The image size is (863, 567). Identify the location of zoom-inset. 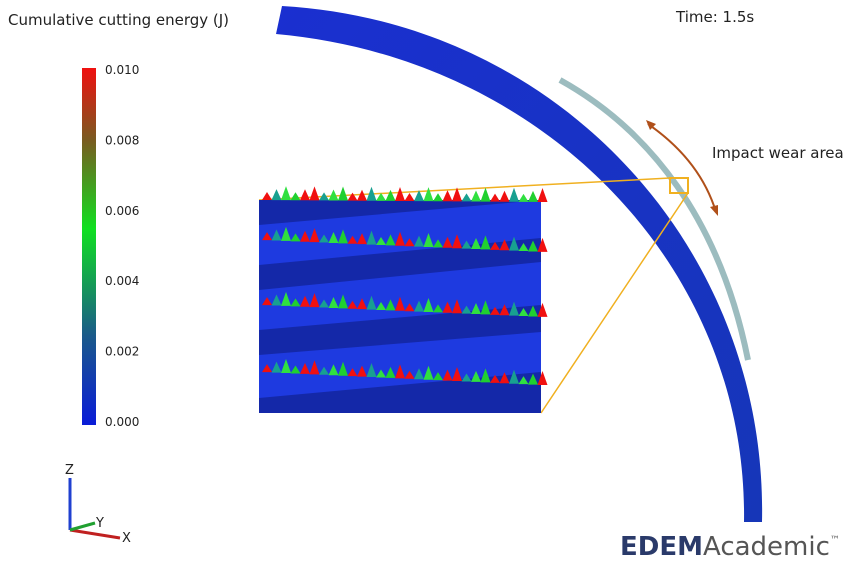
(403, 299).